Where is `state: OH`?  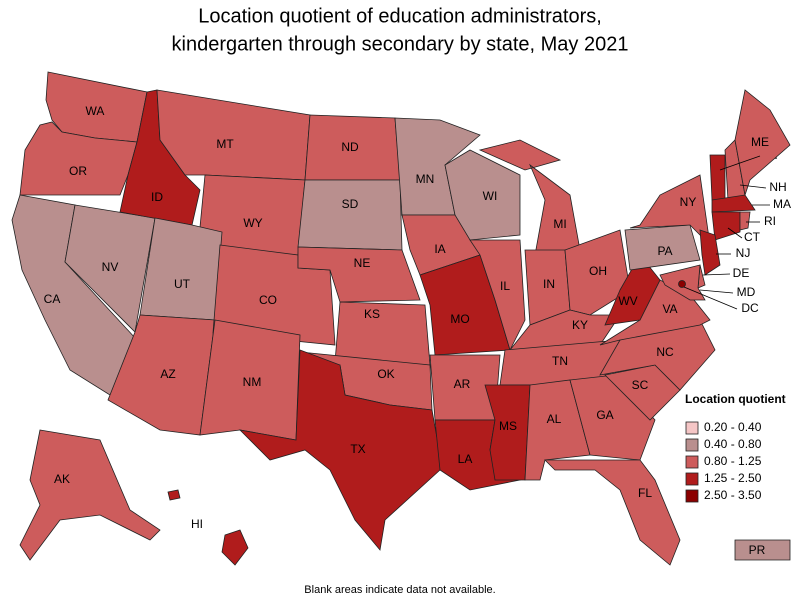 state: OH is located at coordinates (597, 272).